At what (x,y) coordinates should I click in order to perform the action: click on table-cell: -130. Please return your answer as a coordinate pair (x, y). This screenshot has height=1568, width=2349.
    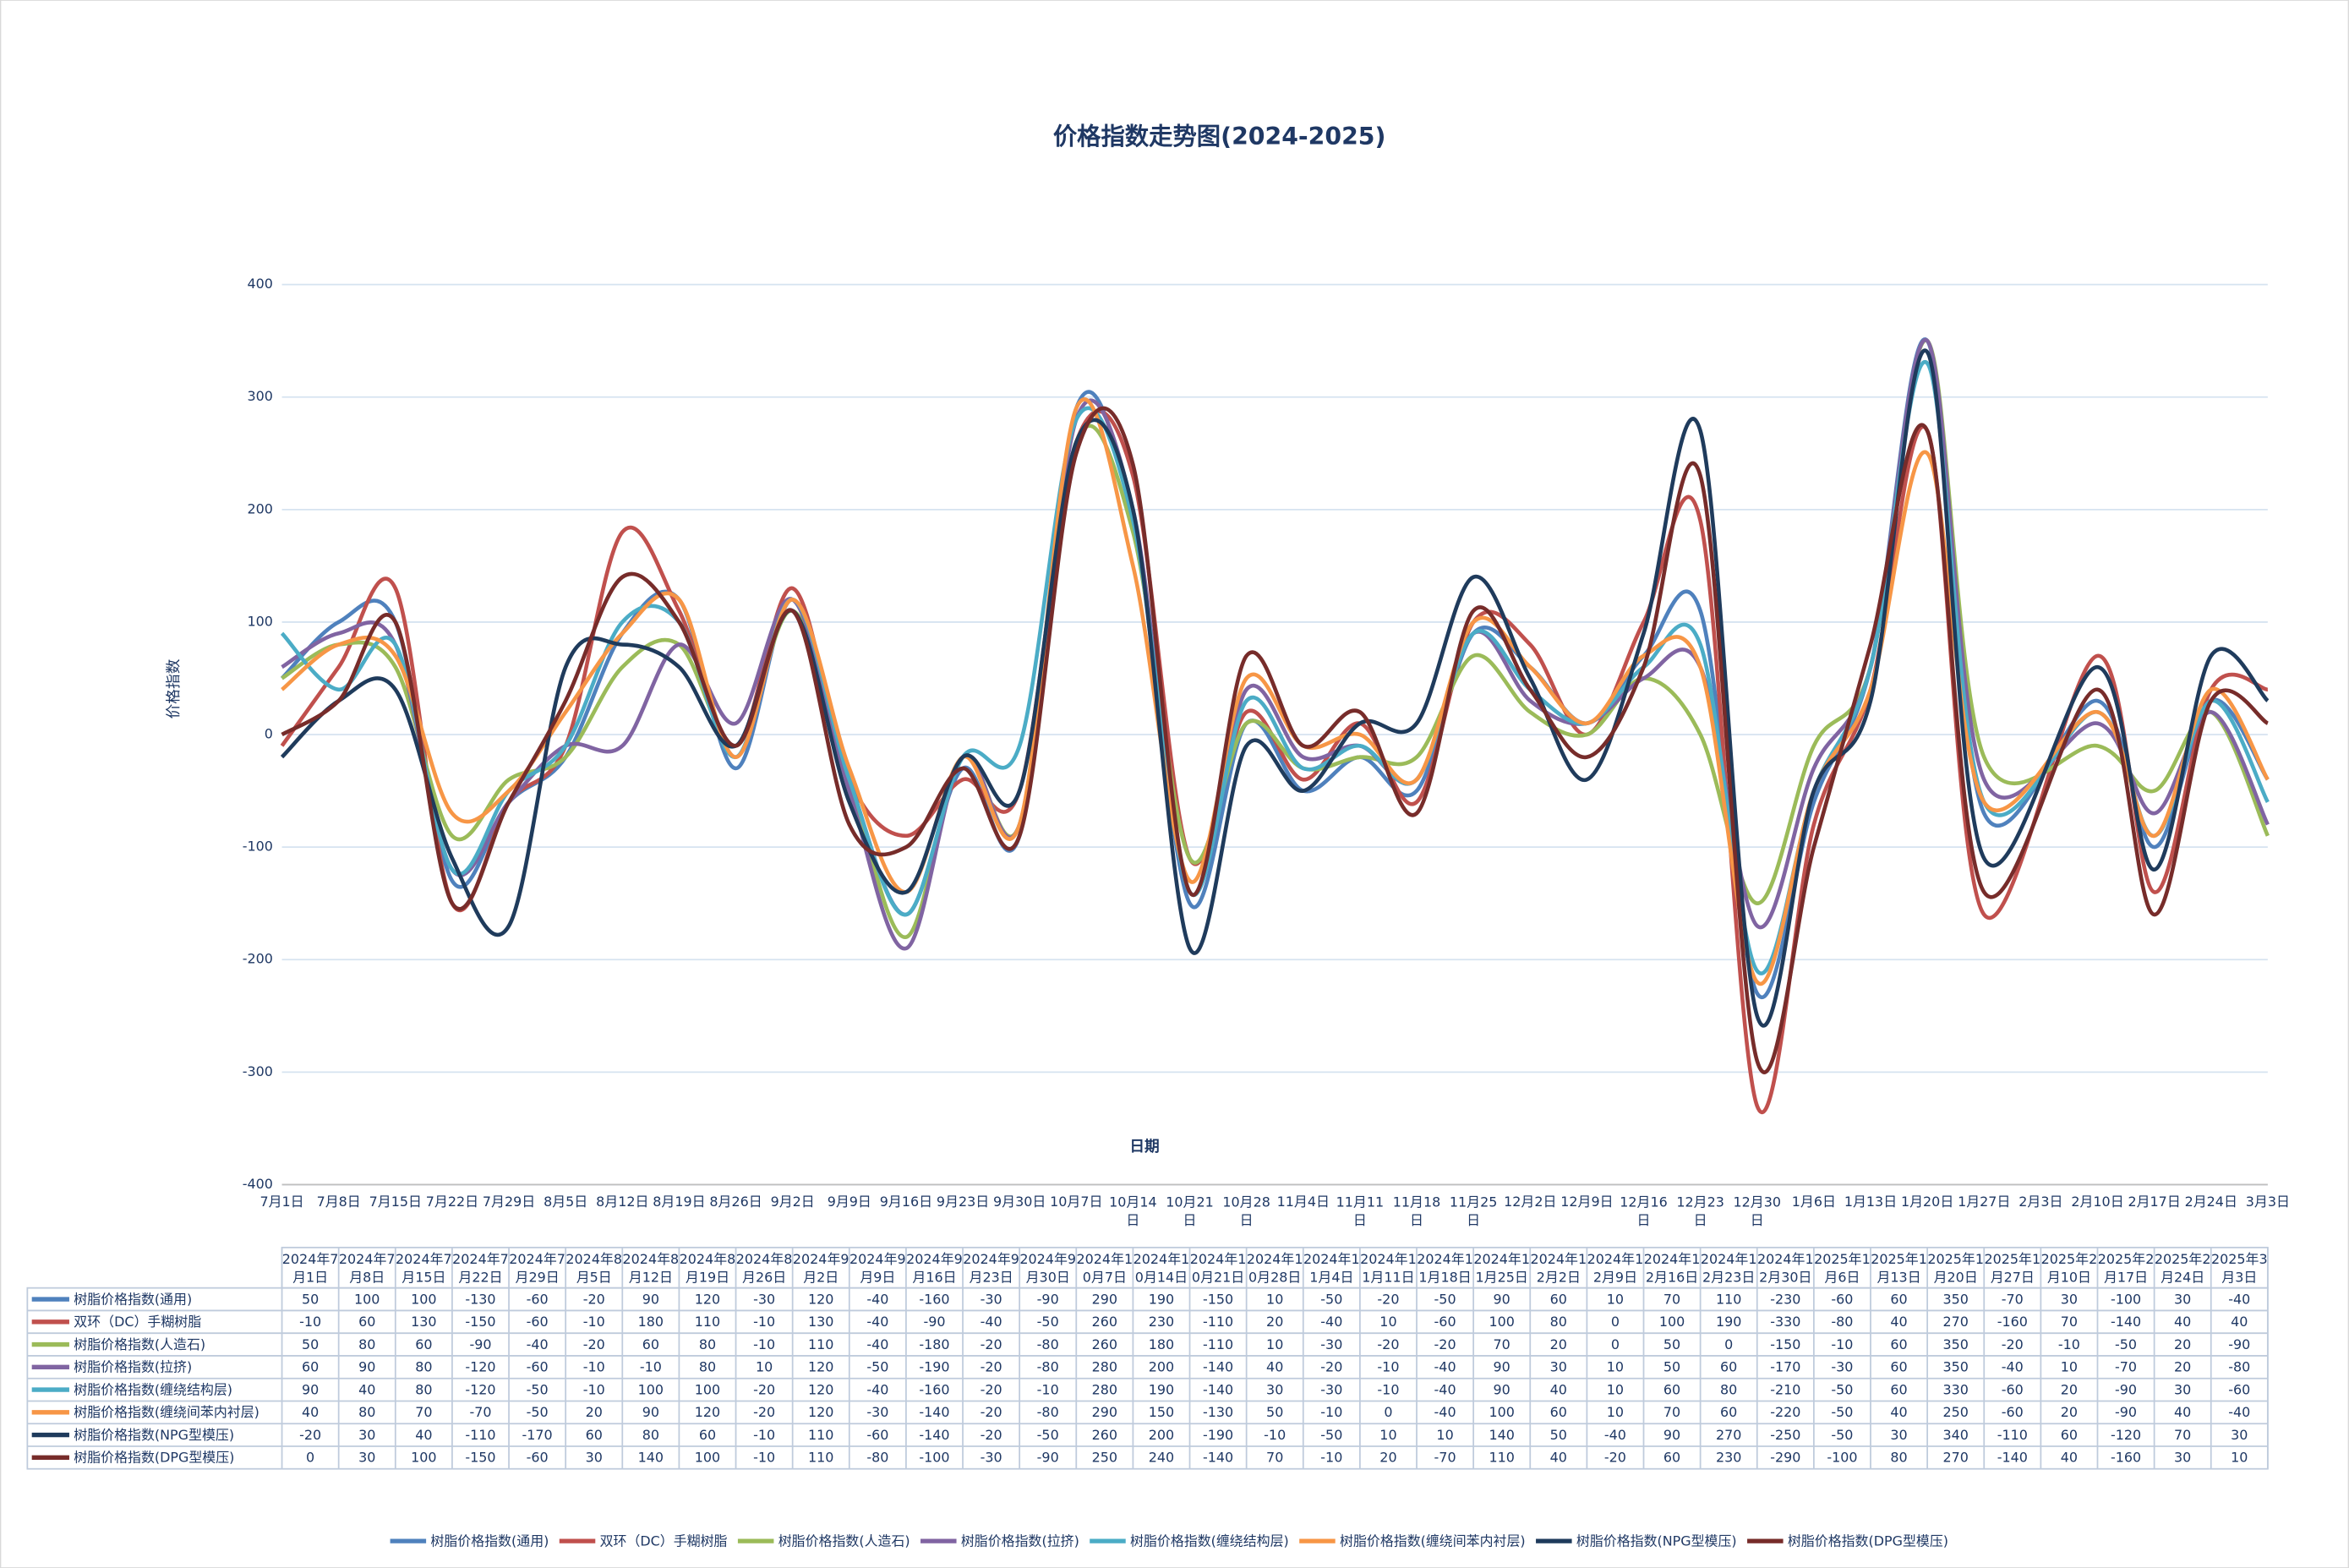
    Looking at the image, I should click on (1218, 1412).